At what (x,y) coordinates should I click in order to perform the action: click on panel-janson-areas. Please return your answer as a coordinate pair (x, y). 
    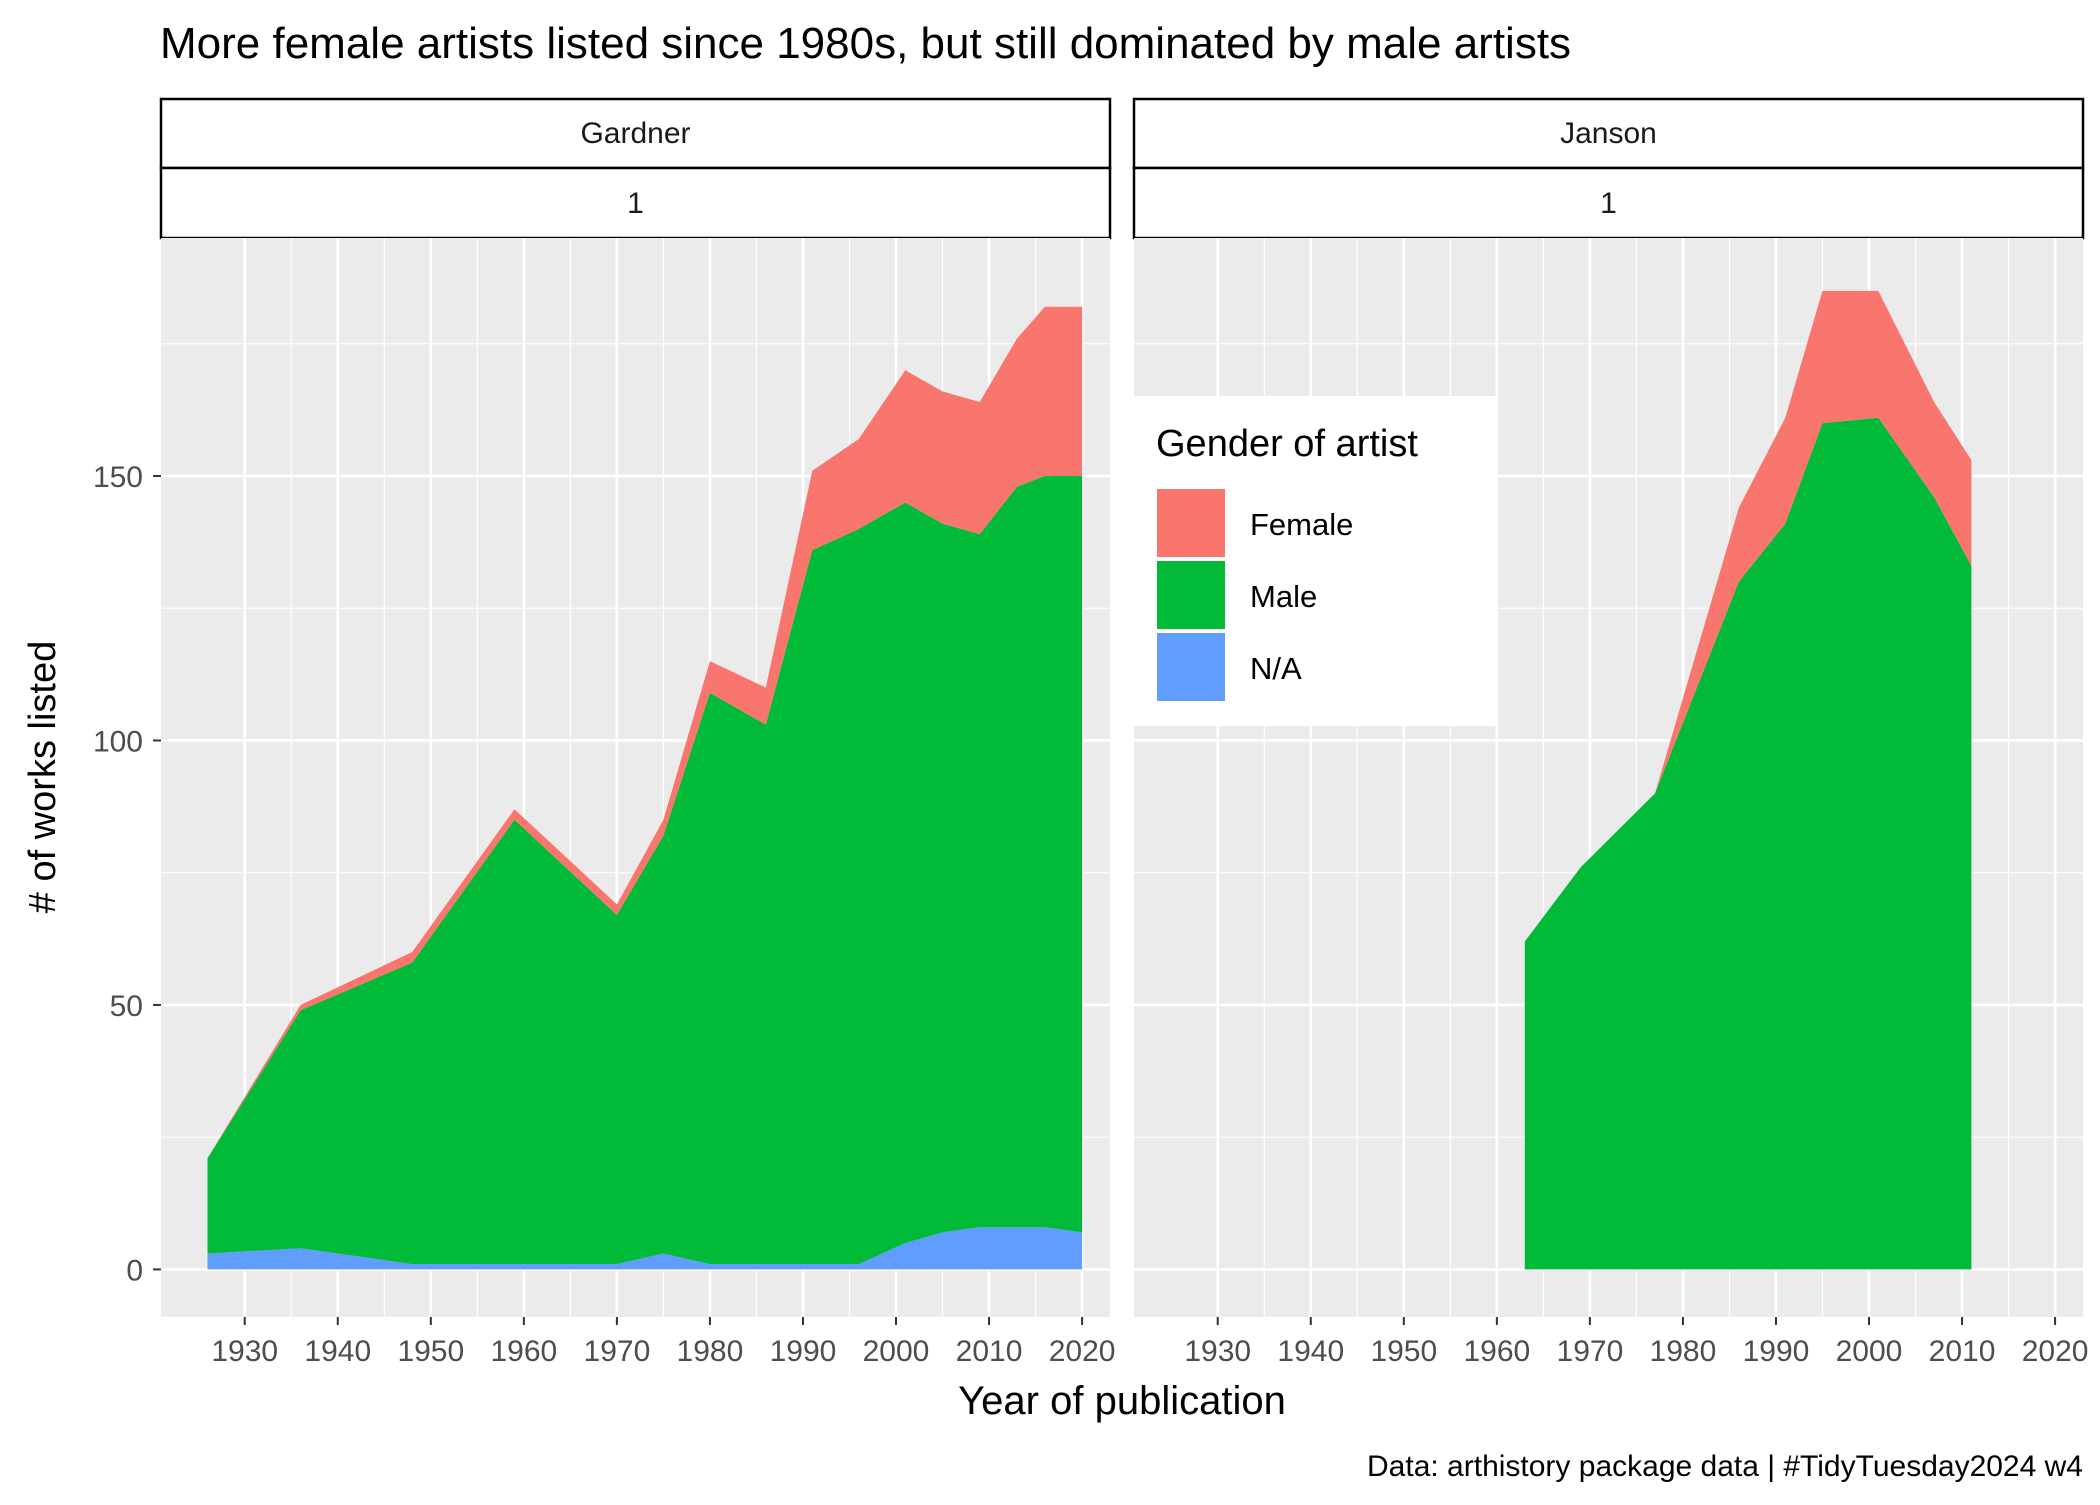
    Looking at the image, I should click on (1748, 780).